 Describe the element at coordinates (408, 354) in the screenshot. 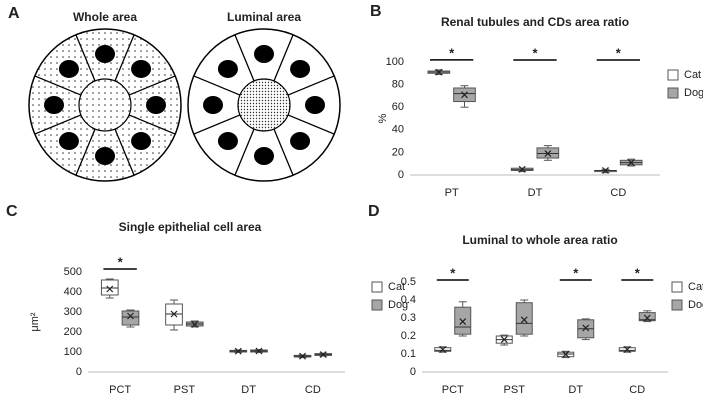

I see `y-tick-label: 0.1` at that location.